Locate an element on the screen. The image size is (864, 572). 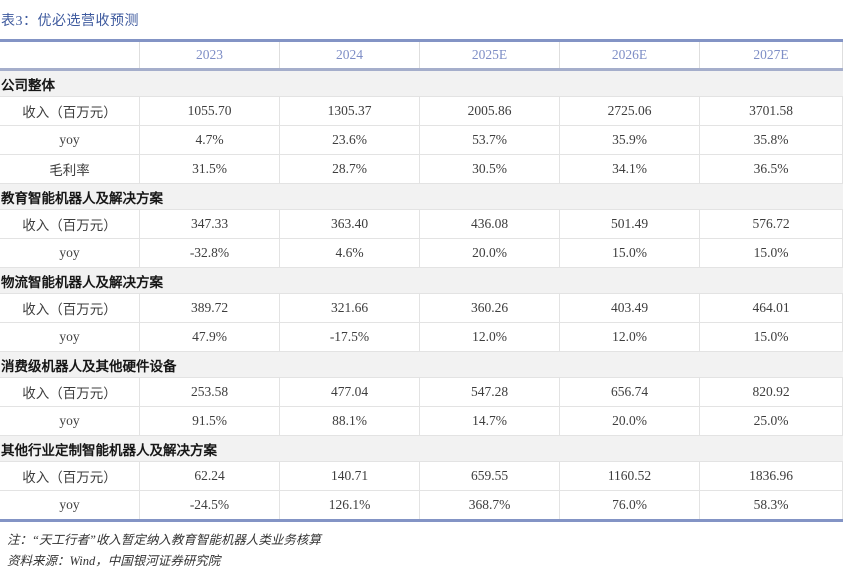
value-cell: 140.71 is located at coordinates (349, 476).